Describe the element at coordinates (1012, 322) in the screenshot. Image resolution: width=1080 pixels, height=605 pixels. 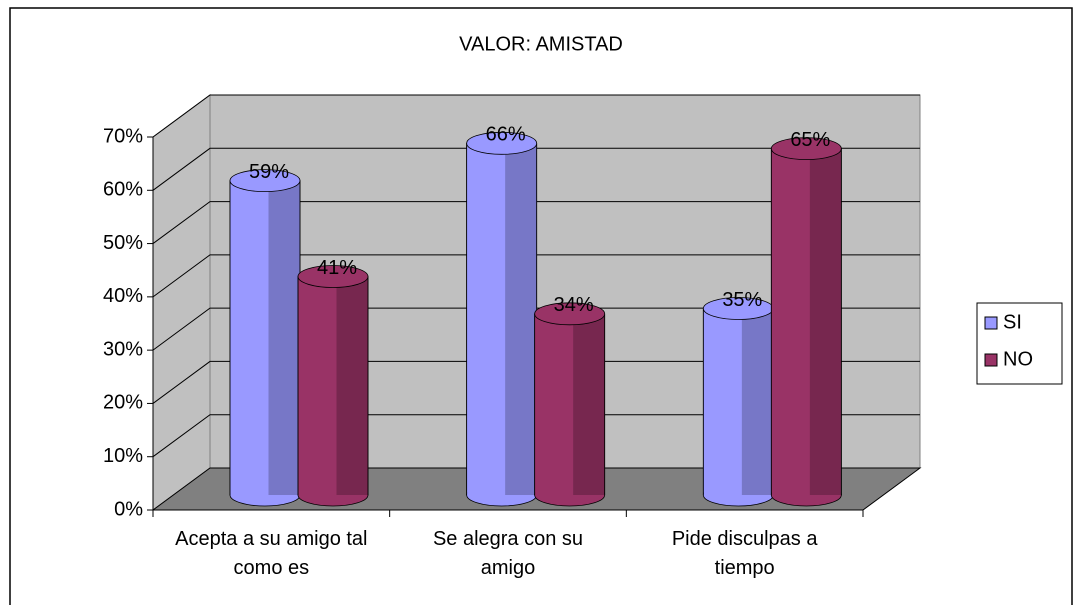
I see `legend-label: SI` at that location.